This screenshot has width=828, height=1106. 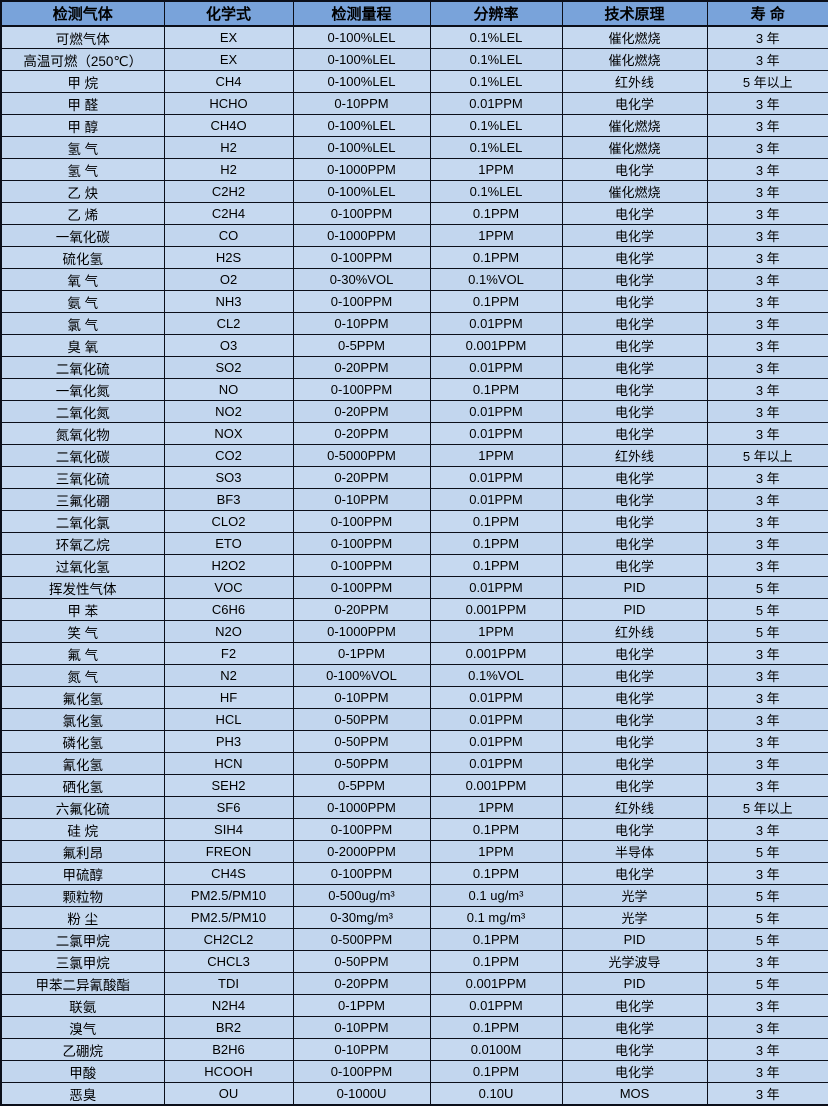 What do you see at coordinates (228, 1094) in the screenshot?
I see `cell: OU` at bounding box center [228, 1094].